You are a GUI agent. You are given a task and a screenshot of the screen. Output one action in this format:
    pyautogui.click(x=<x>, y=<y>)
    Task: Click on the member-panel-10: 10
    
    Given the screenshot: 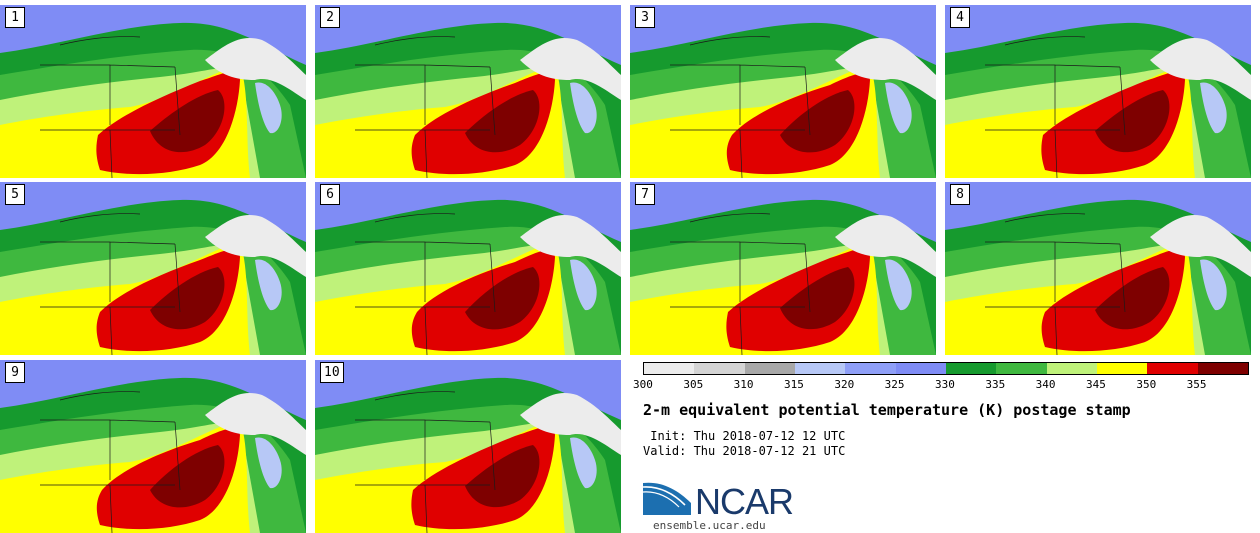 What is the action you would take?
    pyautogui.click(x=468, y=446)
    